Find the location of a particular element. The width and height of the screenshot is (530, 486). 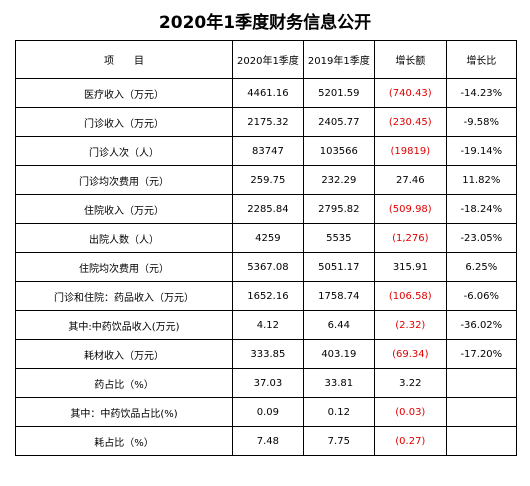

table-cell: 4.12 is located at coordinates (268, 325).